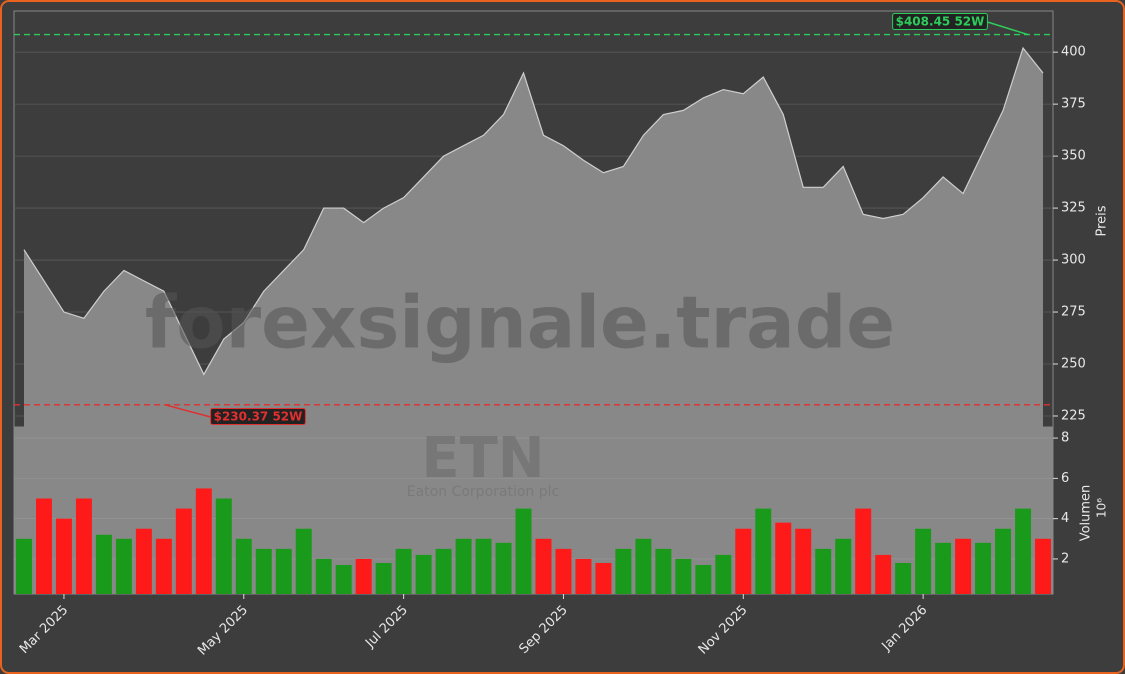  I want to click on y-tick-label: 325, so click(1073, 208).